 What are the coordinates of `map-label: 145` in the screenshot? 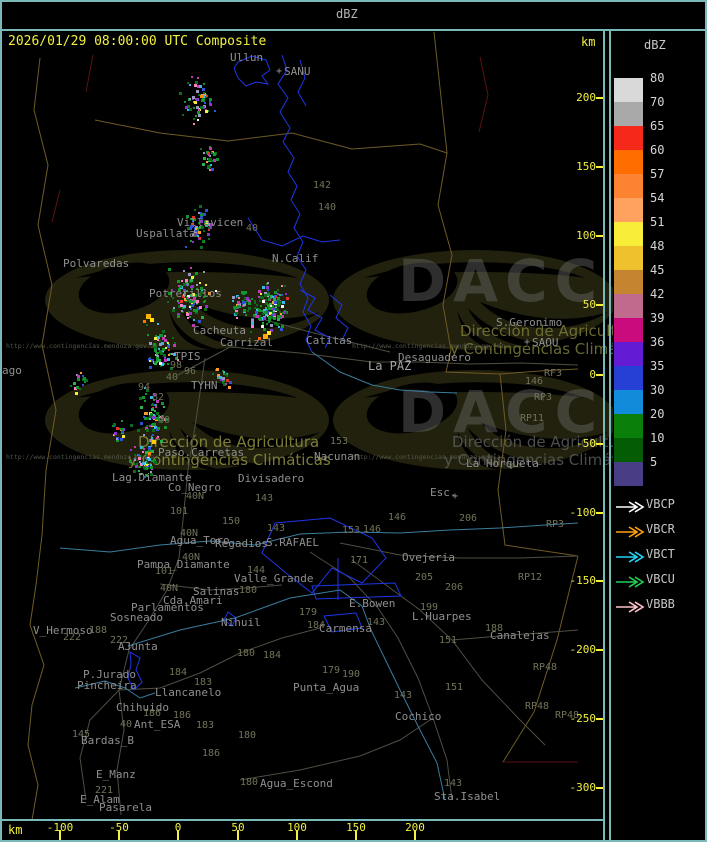 It's located at (81, 734).